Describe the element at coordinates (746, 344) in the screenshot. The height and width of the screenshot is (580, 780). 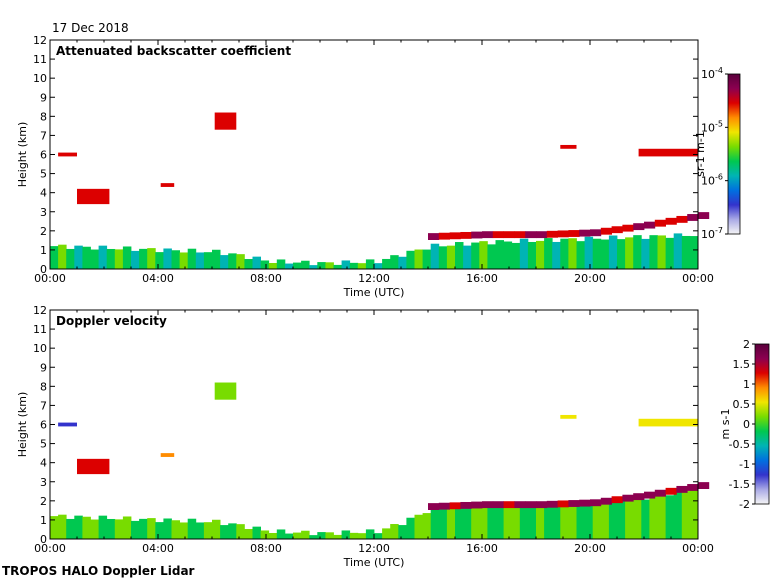
I see `colorbar-tick-label: 2` at that location.